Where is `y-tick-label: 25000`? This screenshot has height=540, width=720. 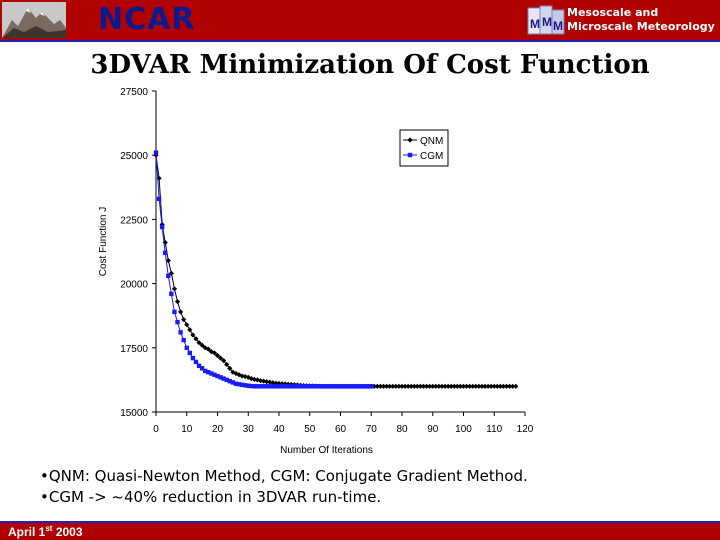
y-tick-label: 25000 is located at coordinates (134, 156).